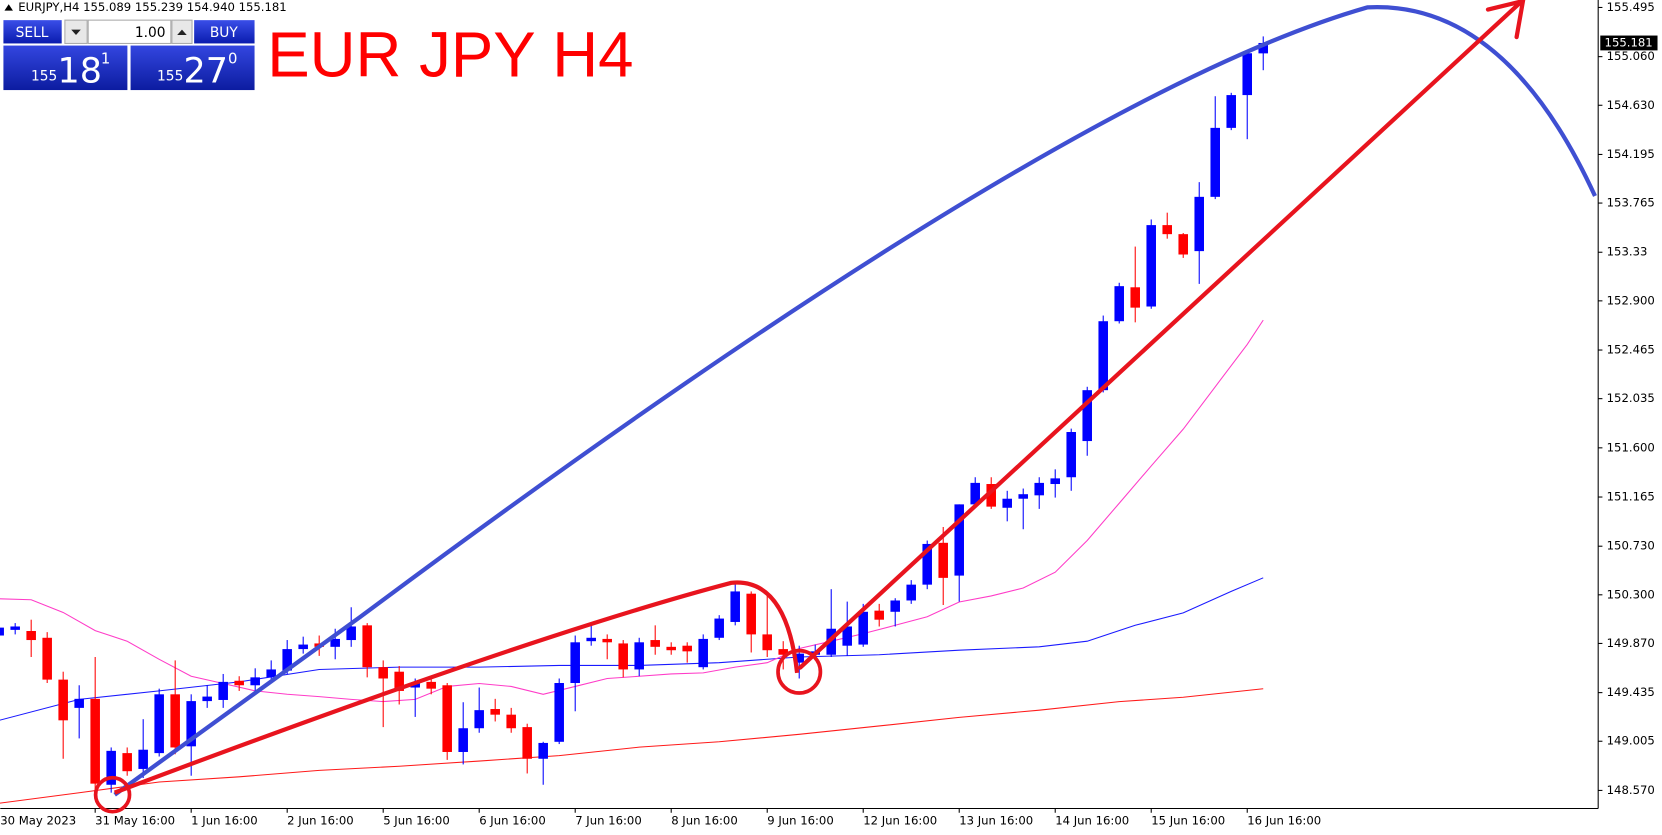 The height and width of the screenshot is (835, 1662). What do you see at coordinates (1631, 497) in the screenshot?
I see `y-tick-label: 151.165` at bounding box center [1631, 497].